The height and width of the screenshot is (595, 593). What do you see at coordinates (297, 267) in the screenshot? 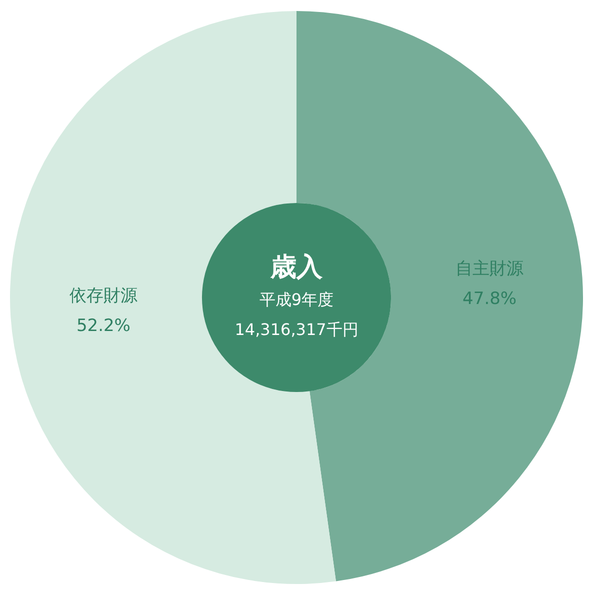
I see `text: 歳入` at bounding box center [297, 267].